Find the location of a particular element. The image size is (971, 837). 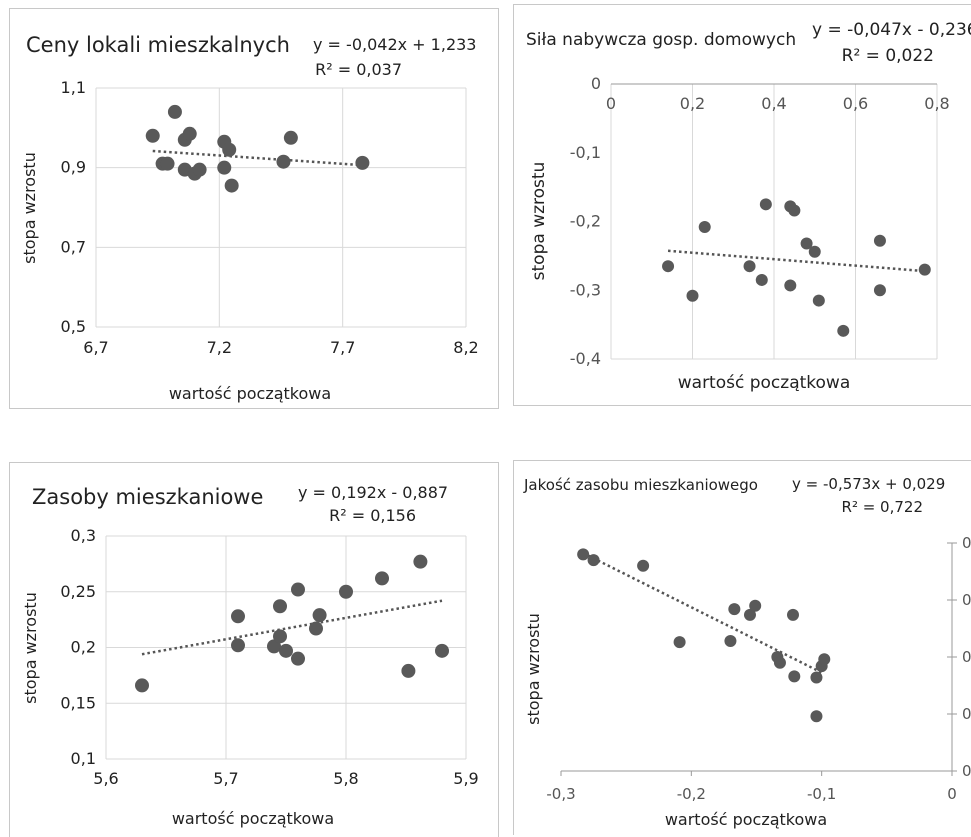

chart-title: Zasoby mieszkaniowe is located at coordinates (147, 497).